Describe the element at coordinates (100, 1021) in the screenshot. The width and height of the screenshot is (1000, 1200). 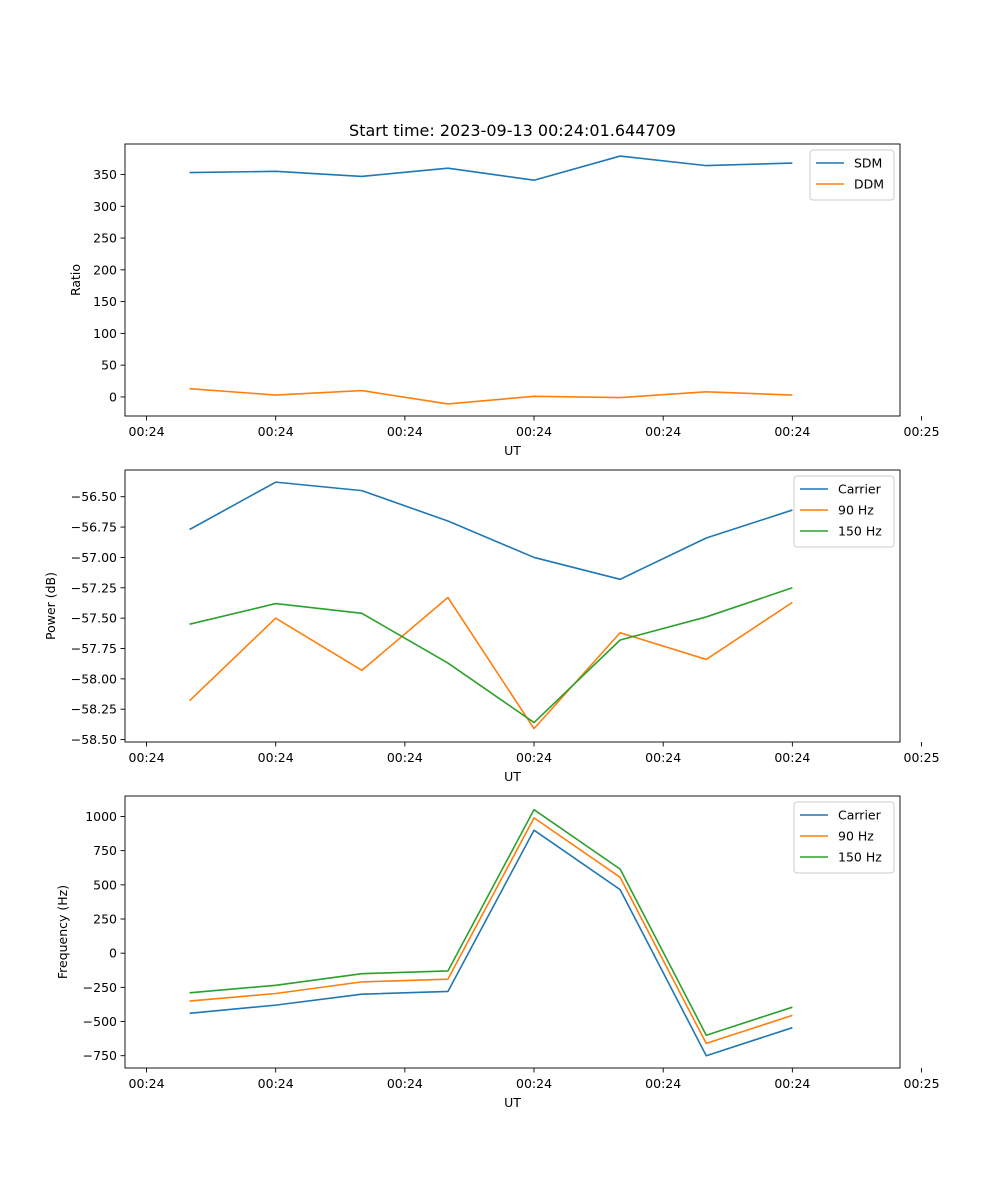
I see `y-tick-label: −500` at that location.